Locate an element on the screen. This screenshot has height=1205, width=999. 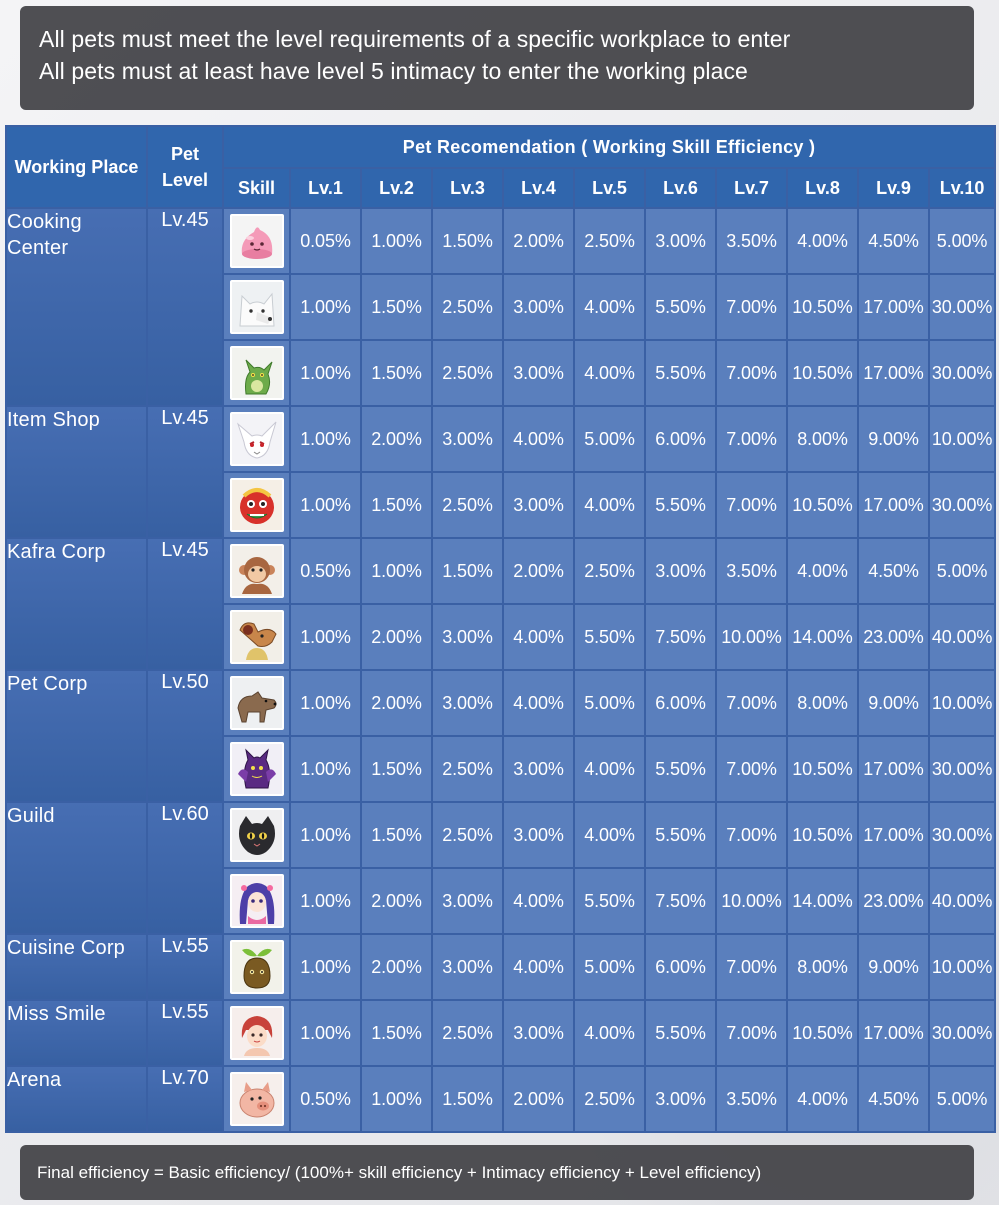
efficiency-value-lv6: 3.00% is located at coordinates (680, 571).